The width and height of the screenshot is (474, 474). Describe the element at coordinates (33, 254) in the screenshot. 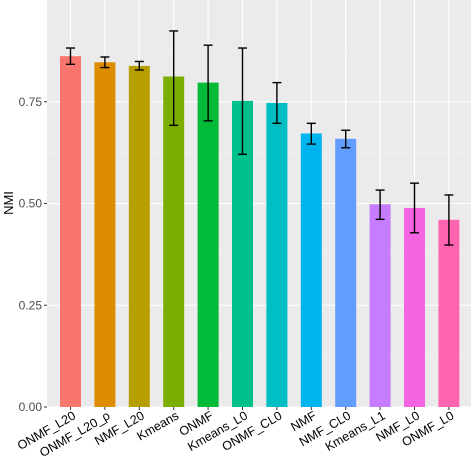

I see `y-axis-ticks: 0.00 0.25 0.50 0.75` at that location.